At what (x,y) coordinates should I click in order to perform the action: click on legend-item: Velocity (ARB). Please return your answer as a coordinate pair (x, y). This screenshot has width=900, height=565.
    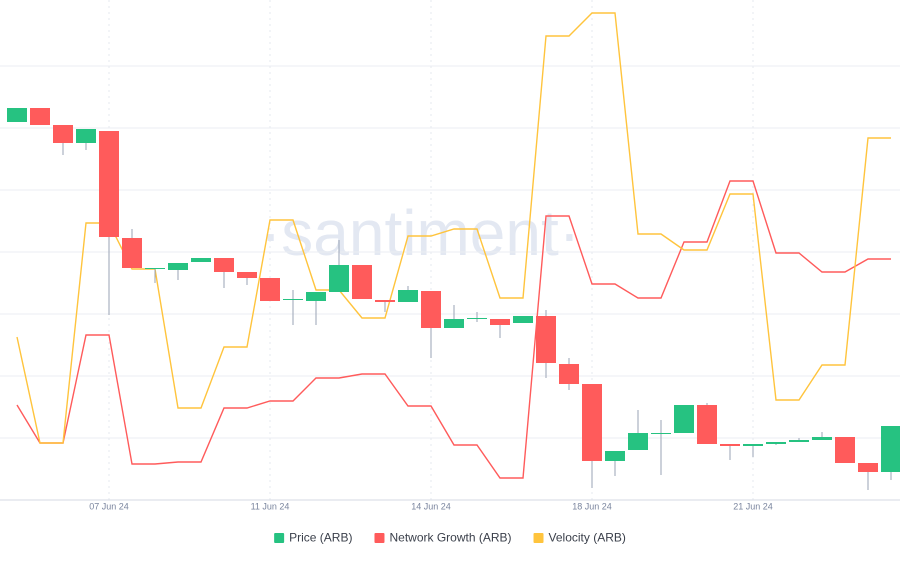
    Looking at the image, I should click on (579, 538).